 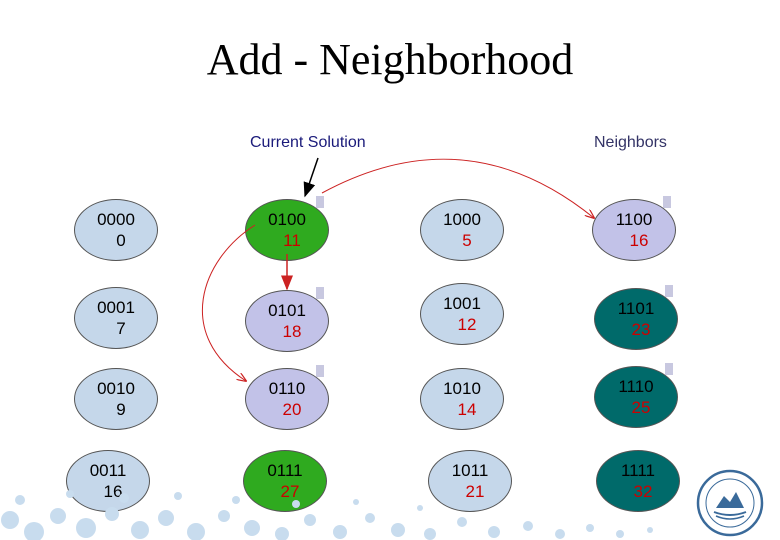 What do you see at coordinates (116, 219) in the screenshot?
I see `node-code: 0000` at bounding box center [116, 219].